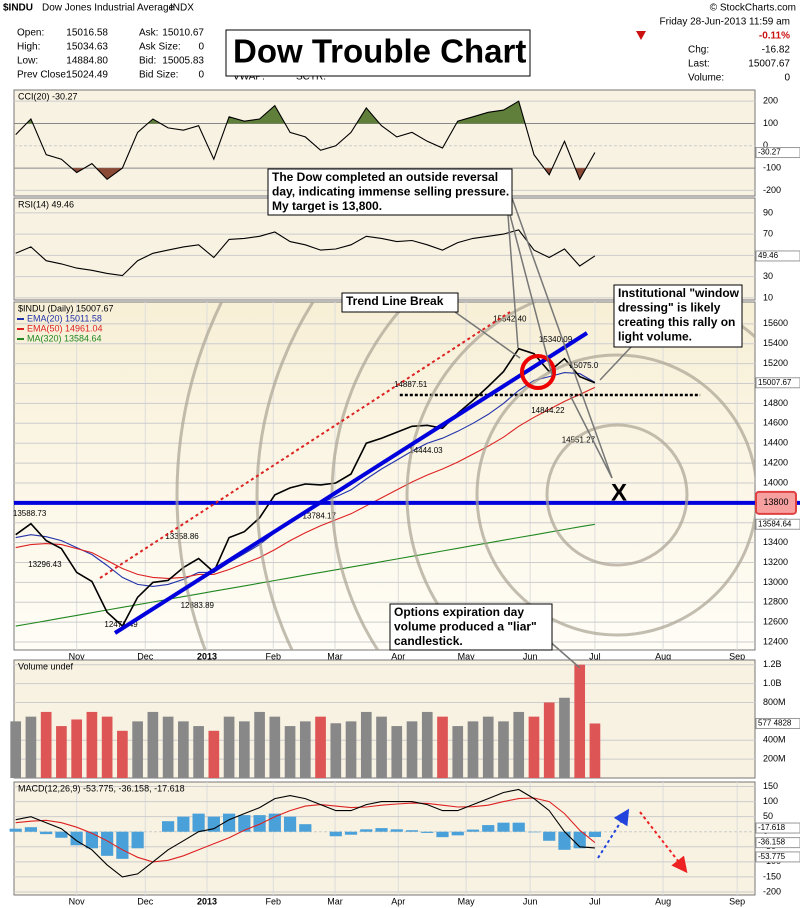 The width and height of the screenshot is (800, 908). Describe the element at coordinates (87, 47) in the screenshot. I see `field-value: 15034.63` at that location.